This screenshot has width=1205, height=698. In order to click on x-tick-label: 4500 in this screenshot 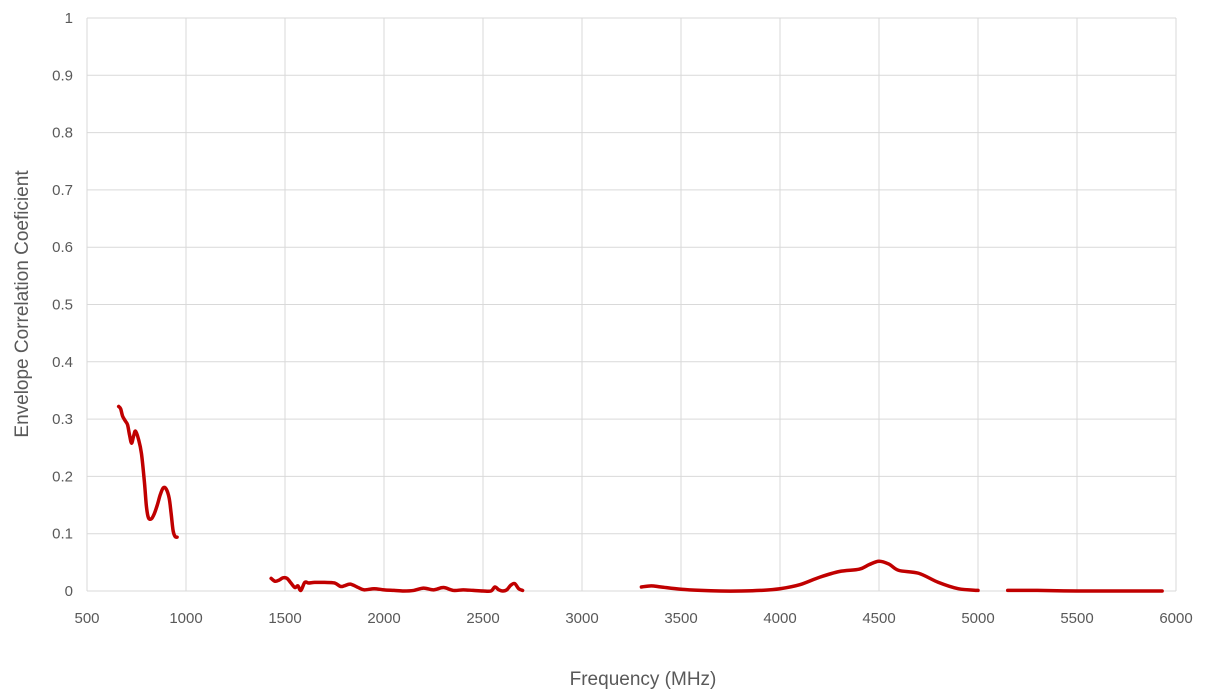, I will do `click(878, 618)`.